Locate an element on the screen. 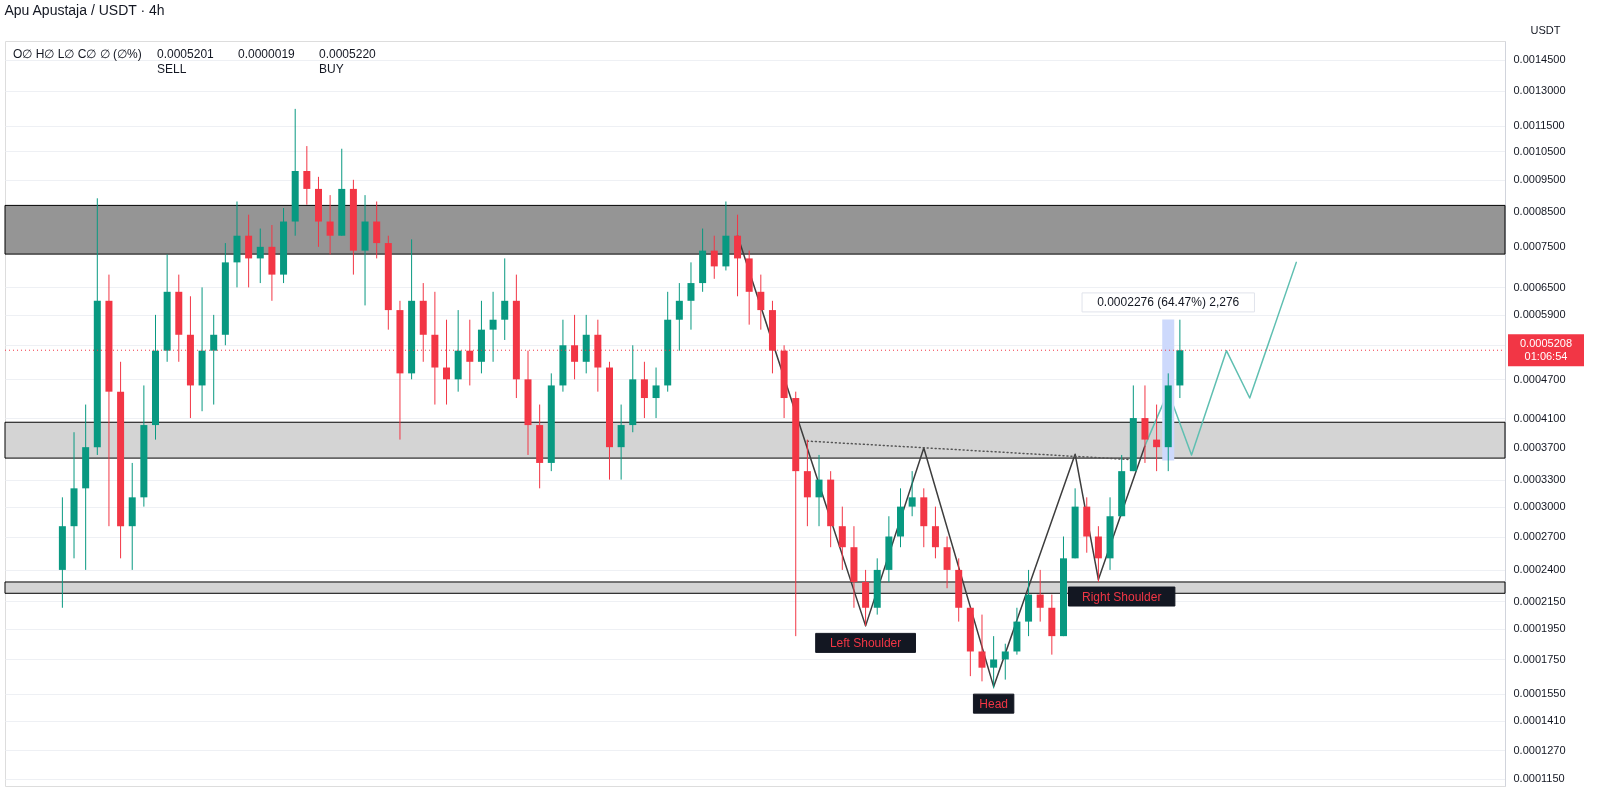  y-tick-label: 0.0001270 is located at coordinates (1539, 749).